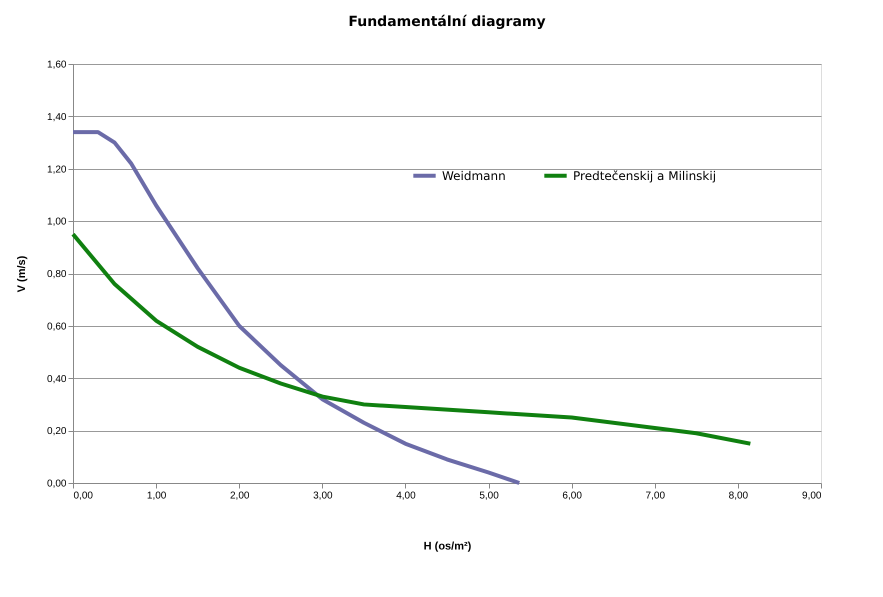 This screenshot has width=883, height=597. What do you see at coordinates (57, 274) in the screenshot?
I see `y-tick-label: 0,80` at bounding box center [57, 274].